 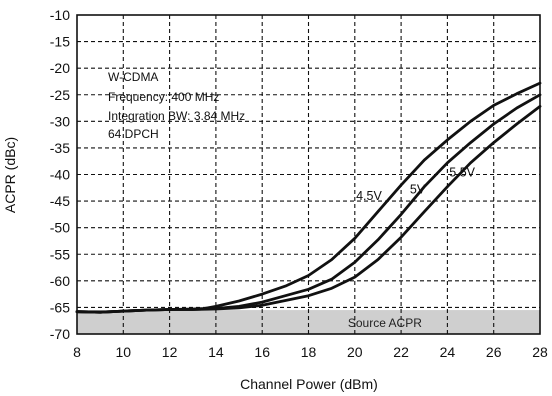 What do you see at coordinates (60, 201) in the screenshot?
I see `y-tick-label: -45` at bounding box center [60, 201].